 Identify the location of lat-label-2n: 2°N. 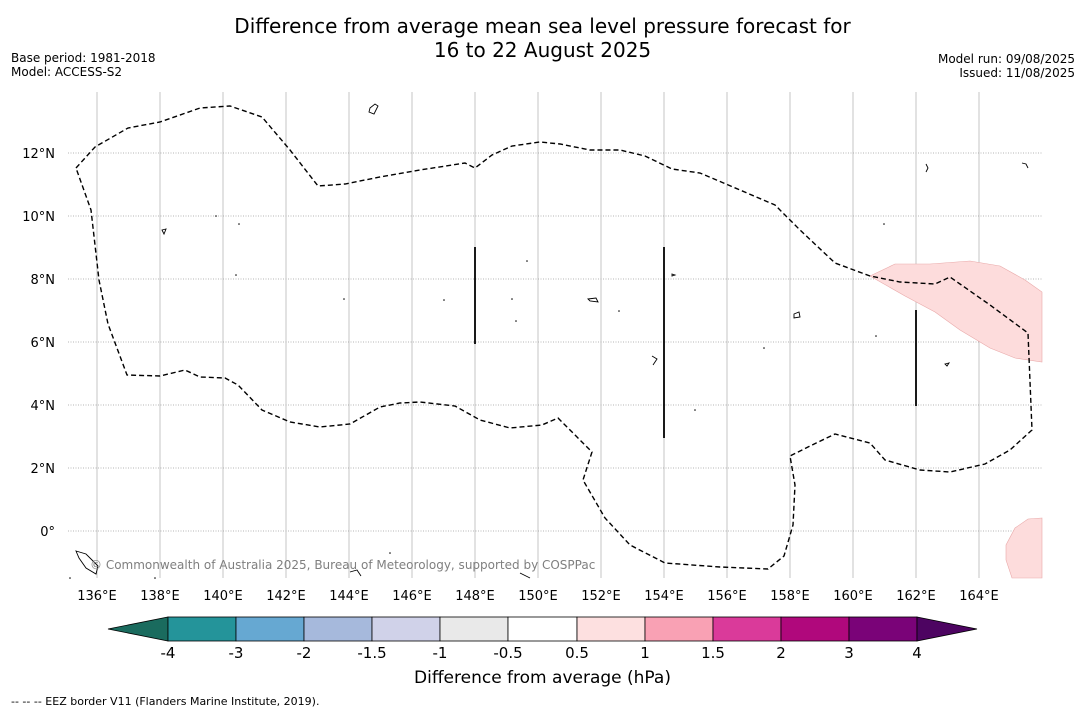
(43, 469).